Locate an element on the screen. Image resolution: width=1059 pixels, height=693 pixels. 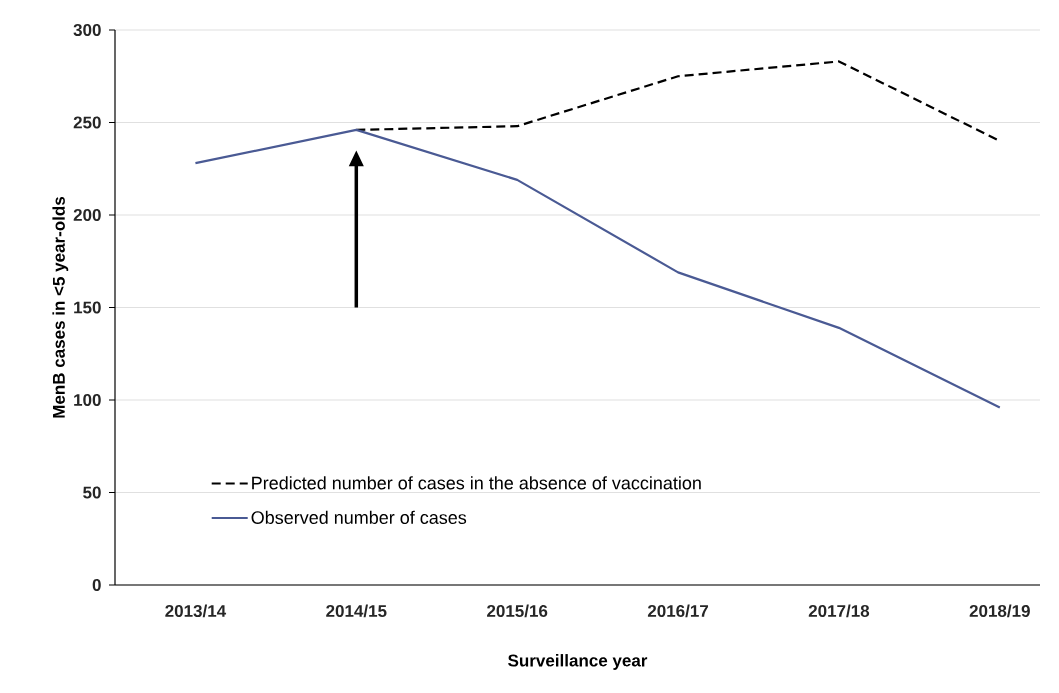
y-tick-label: 50 is located at coordinates (92, 492).